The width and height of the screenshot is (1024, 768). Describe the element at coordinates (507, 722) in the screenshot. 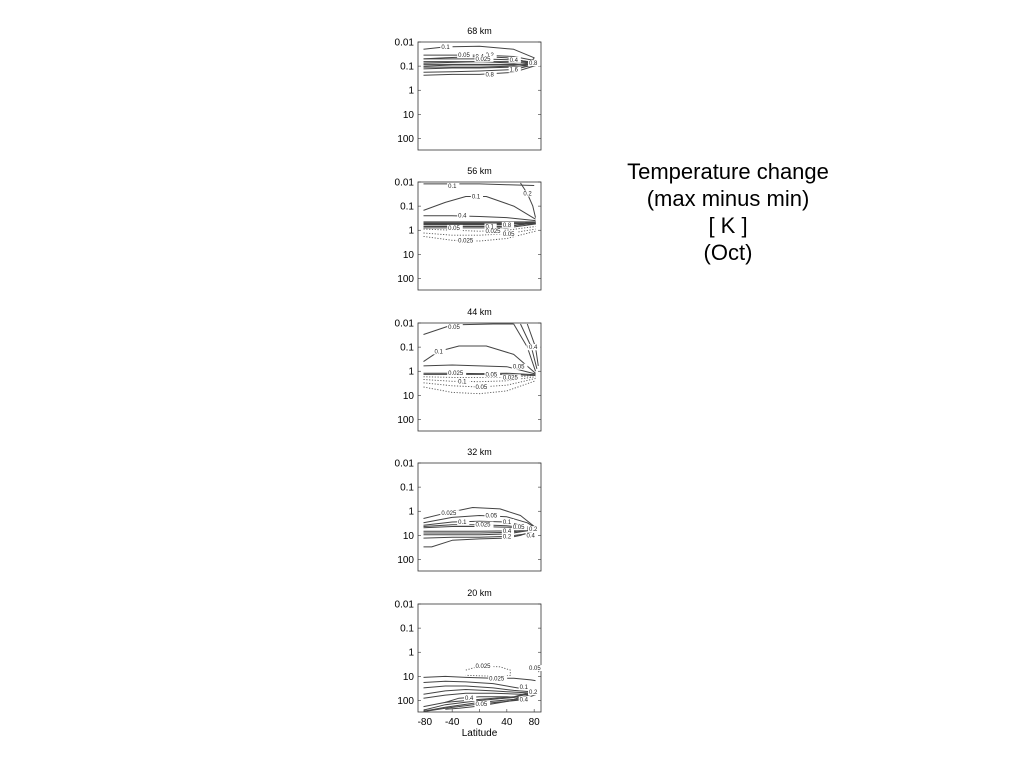

I see `x-tick-label: 40` at that location.